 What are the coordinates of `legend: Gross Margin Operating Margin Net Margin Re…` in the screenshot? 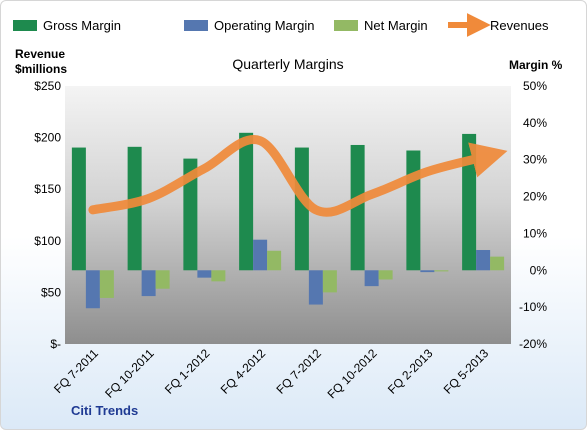 It's located at (281, 25).